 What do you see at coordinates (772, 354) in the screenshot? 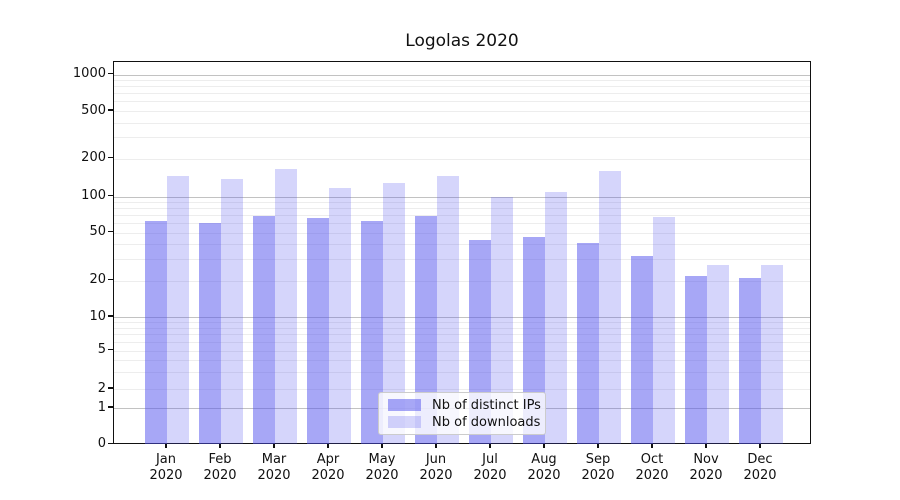
I see `bar-downloads-dec` at bounding box center [772, 354].